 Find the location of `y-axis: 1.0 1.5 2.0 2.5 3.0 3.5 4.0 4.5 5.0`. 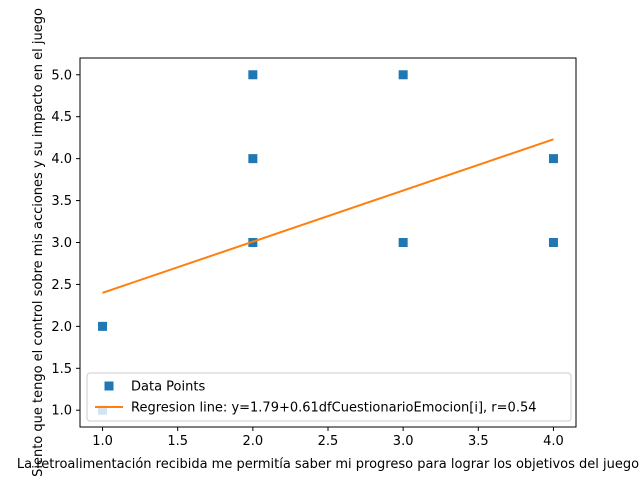

y-axis: 1.0 1.5 2.0 2.5 3.0 3.5 4.0 4.5 5.0 is located at coordinates (65, 243).